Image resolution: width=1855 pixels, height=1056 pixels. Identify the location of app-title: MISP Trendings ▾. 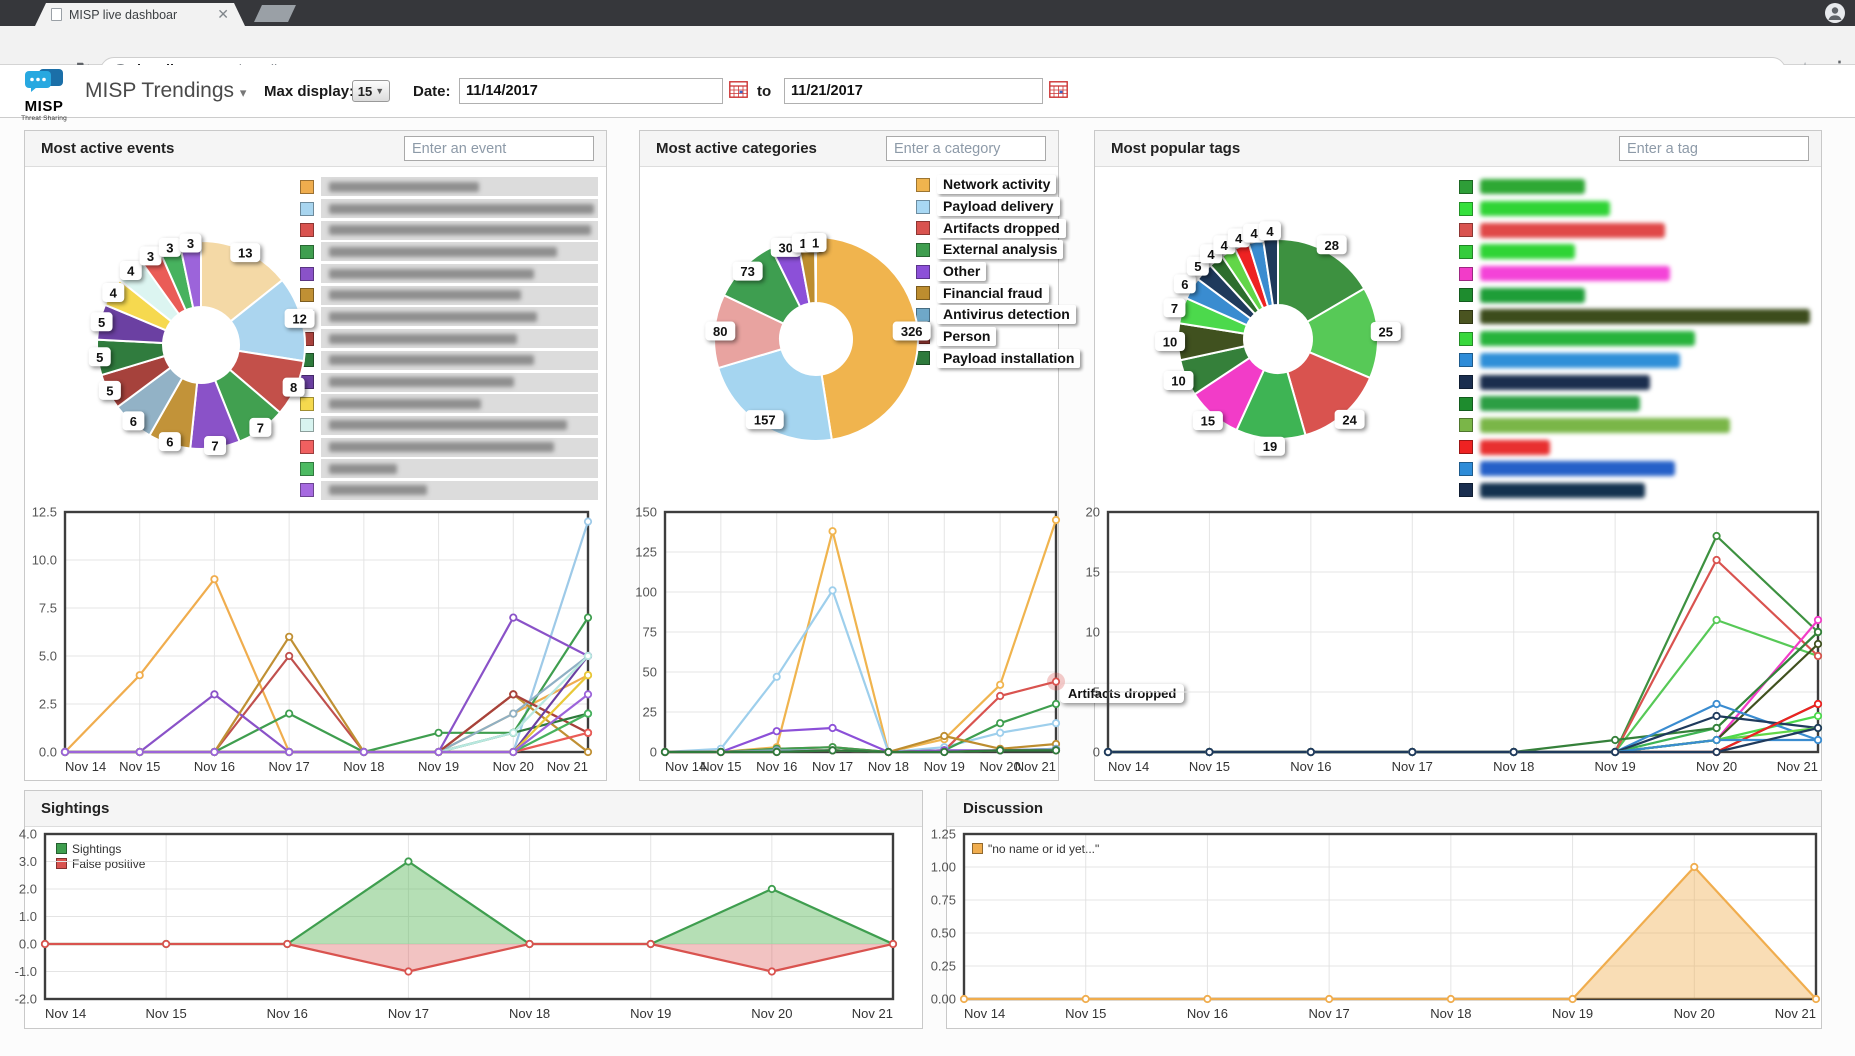
(166, 90).